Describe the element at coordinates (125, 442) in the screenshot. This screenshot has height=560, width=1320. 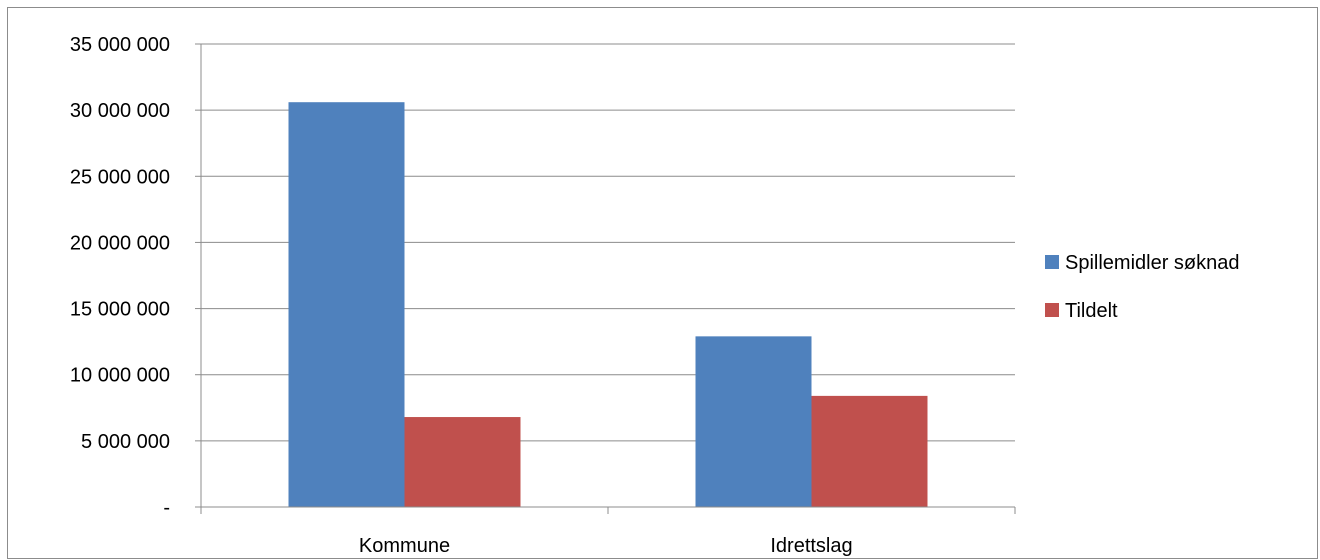
I see `y-tick-label: 5 000 000` at that location.